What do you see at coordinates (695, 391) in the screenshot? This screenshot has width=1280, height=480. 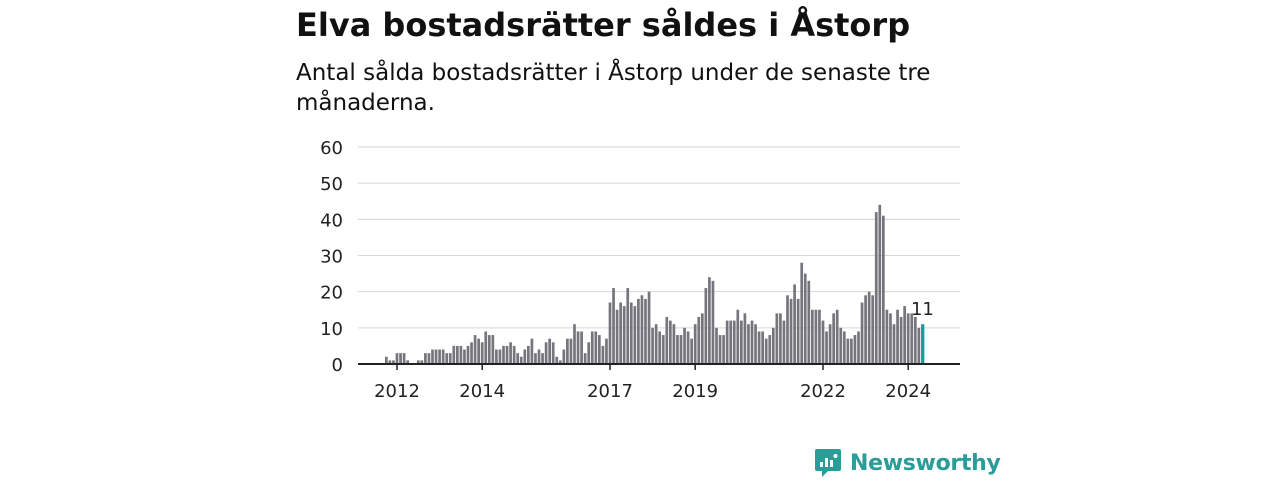 I see `x-tick-label: 2019` at bounding box center [695, 391].